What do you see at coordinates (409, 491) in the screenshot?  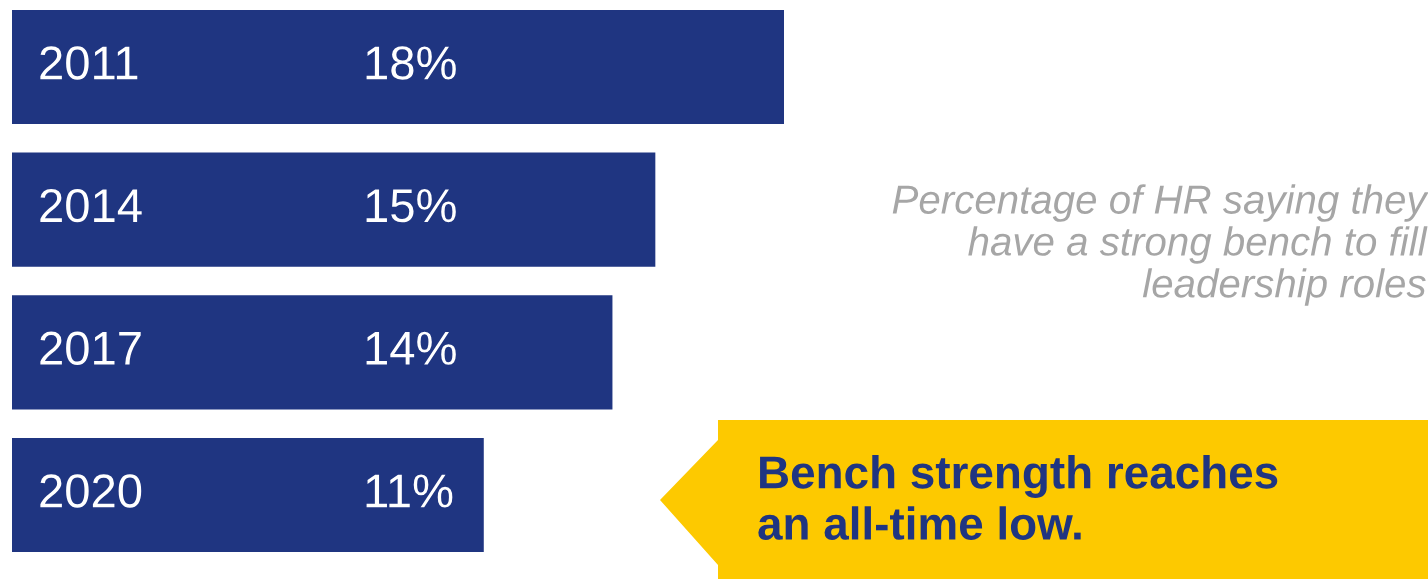 I see `data-label: 11%` at bounding box center [409, 491].